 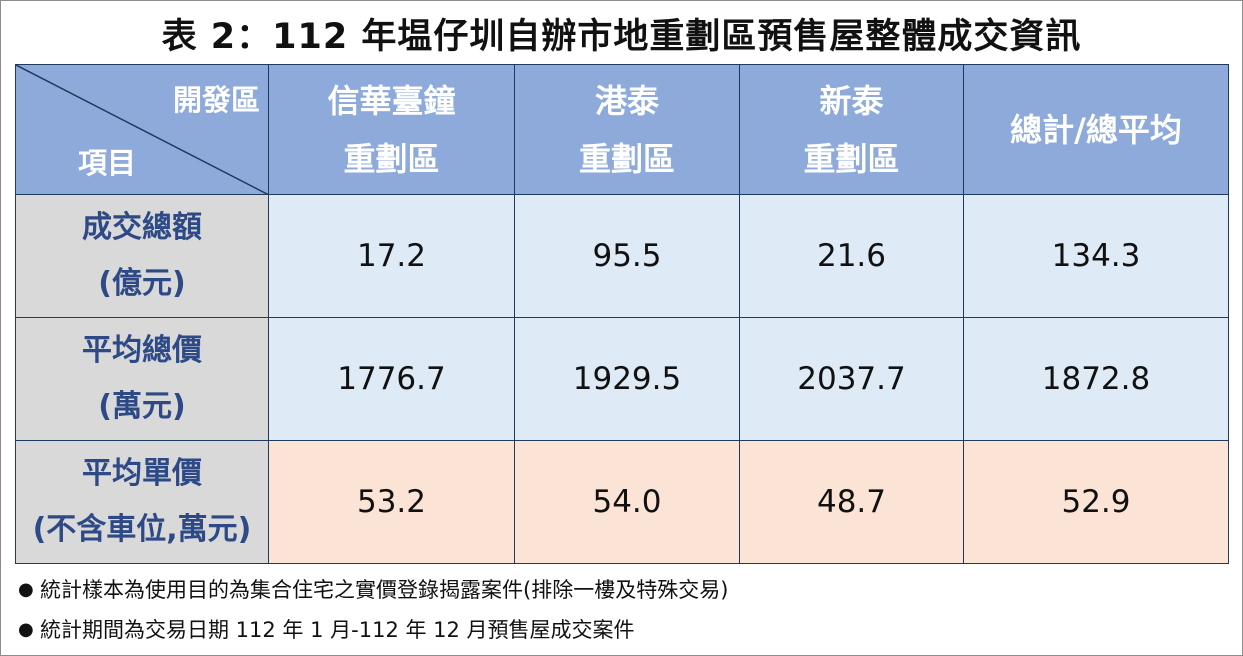 I want to click on value-cell: 95.5, so click(x=627, y=256).